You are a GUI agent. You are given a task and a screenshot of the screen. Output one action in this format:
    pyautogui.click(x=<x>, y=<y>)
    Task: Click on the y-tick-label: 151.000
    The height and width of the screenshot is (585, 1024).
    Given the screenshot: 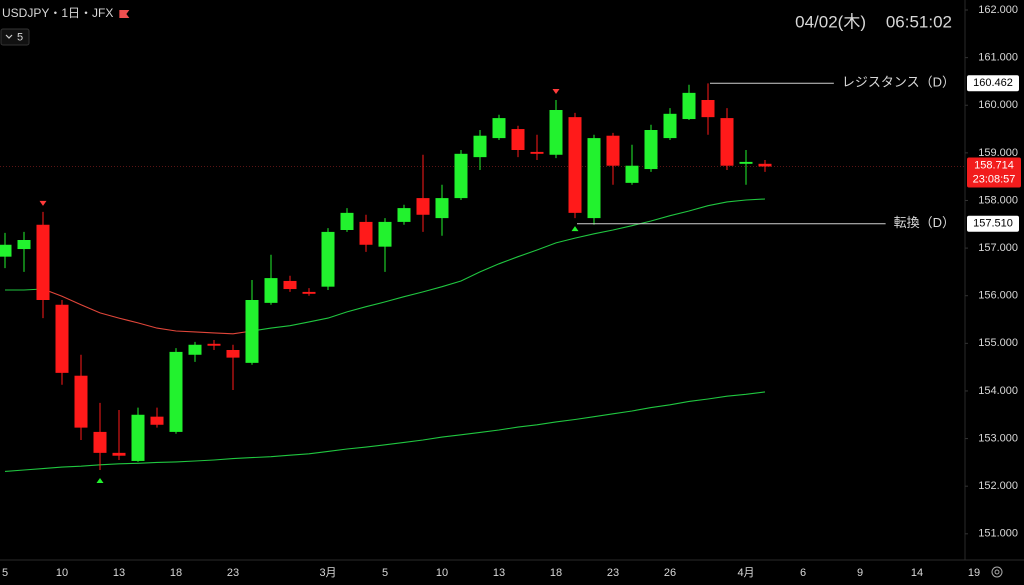 What is the action you would take?
    pyautogui.click(x=998, y=534)
    